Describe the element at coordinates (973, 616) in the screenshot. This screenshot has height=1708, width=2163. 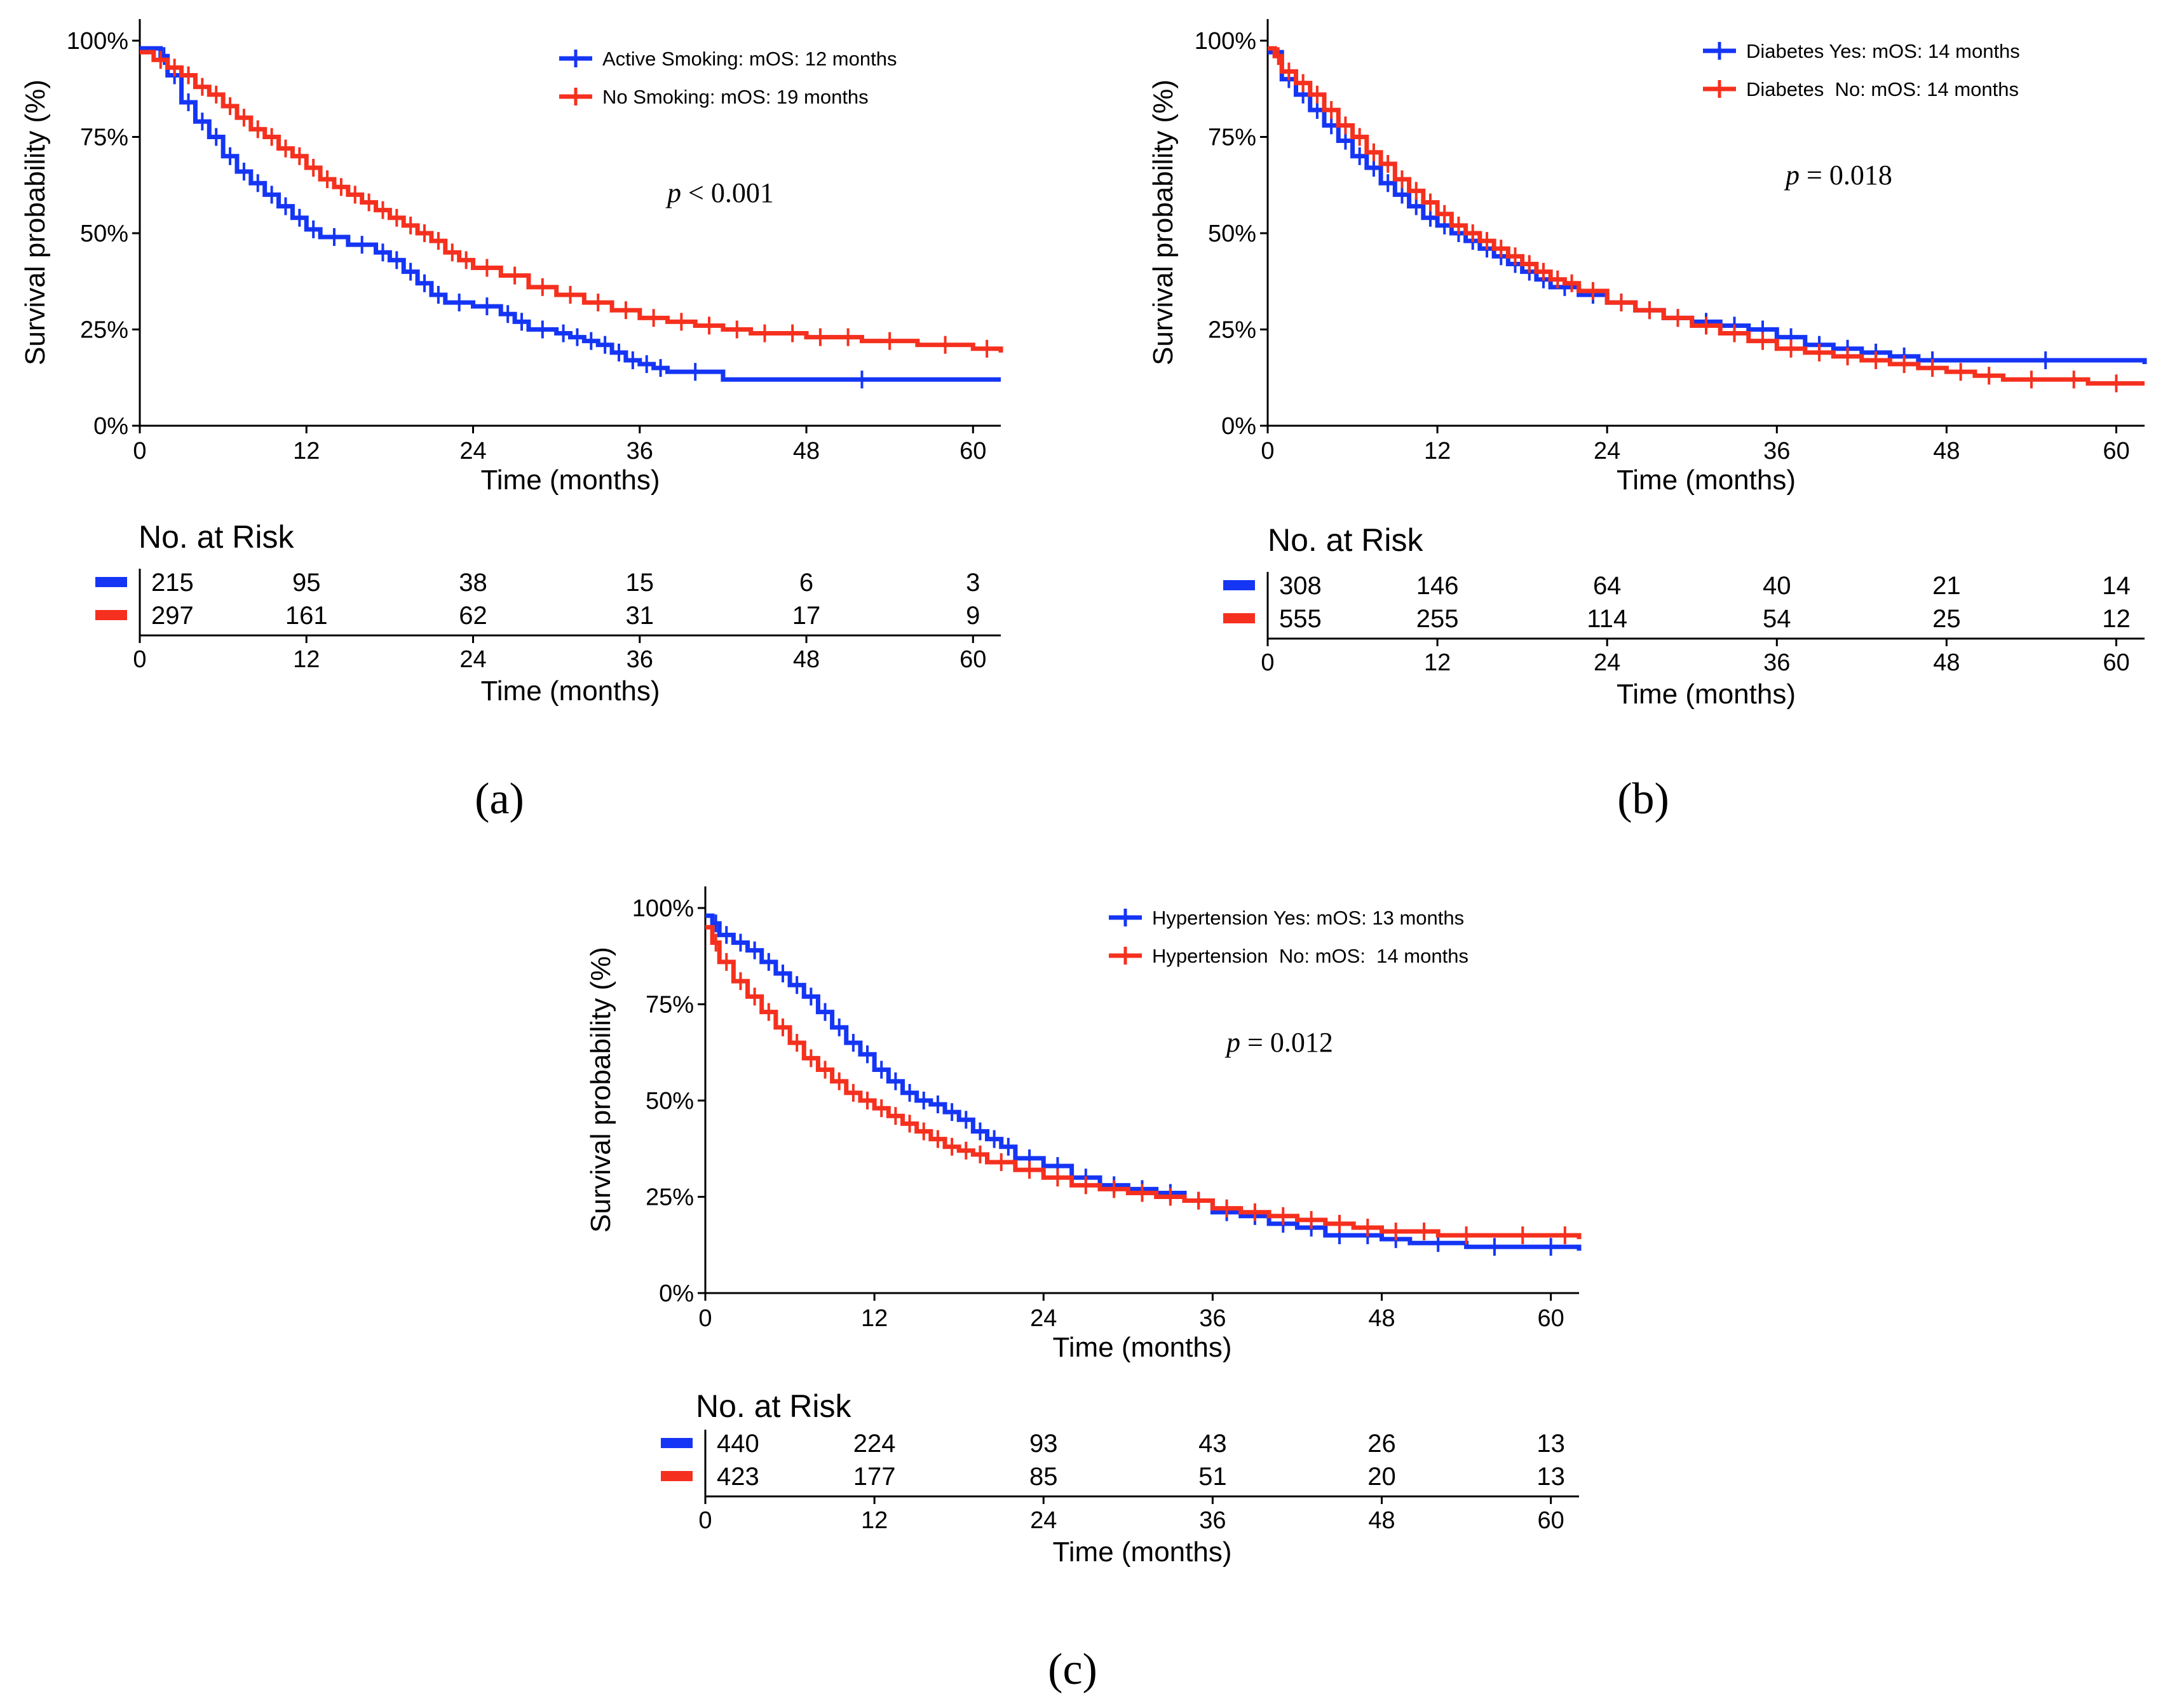
I see `risk-count: 9` at that location.